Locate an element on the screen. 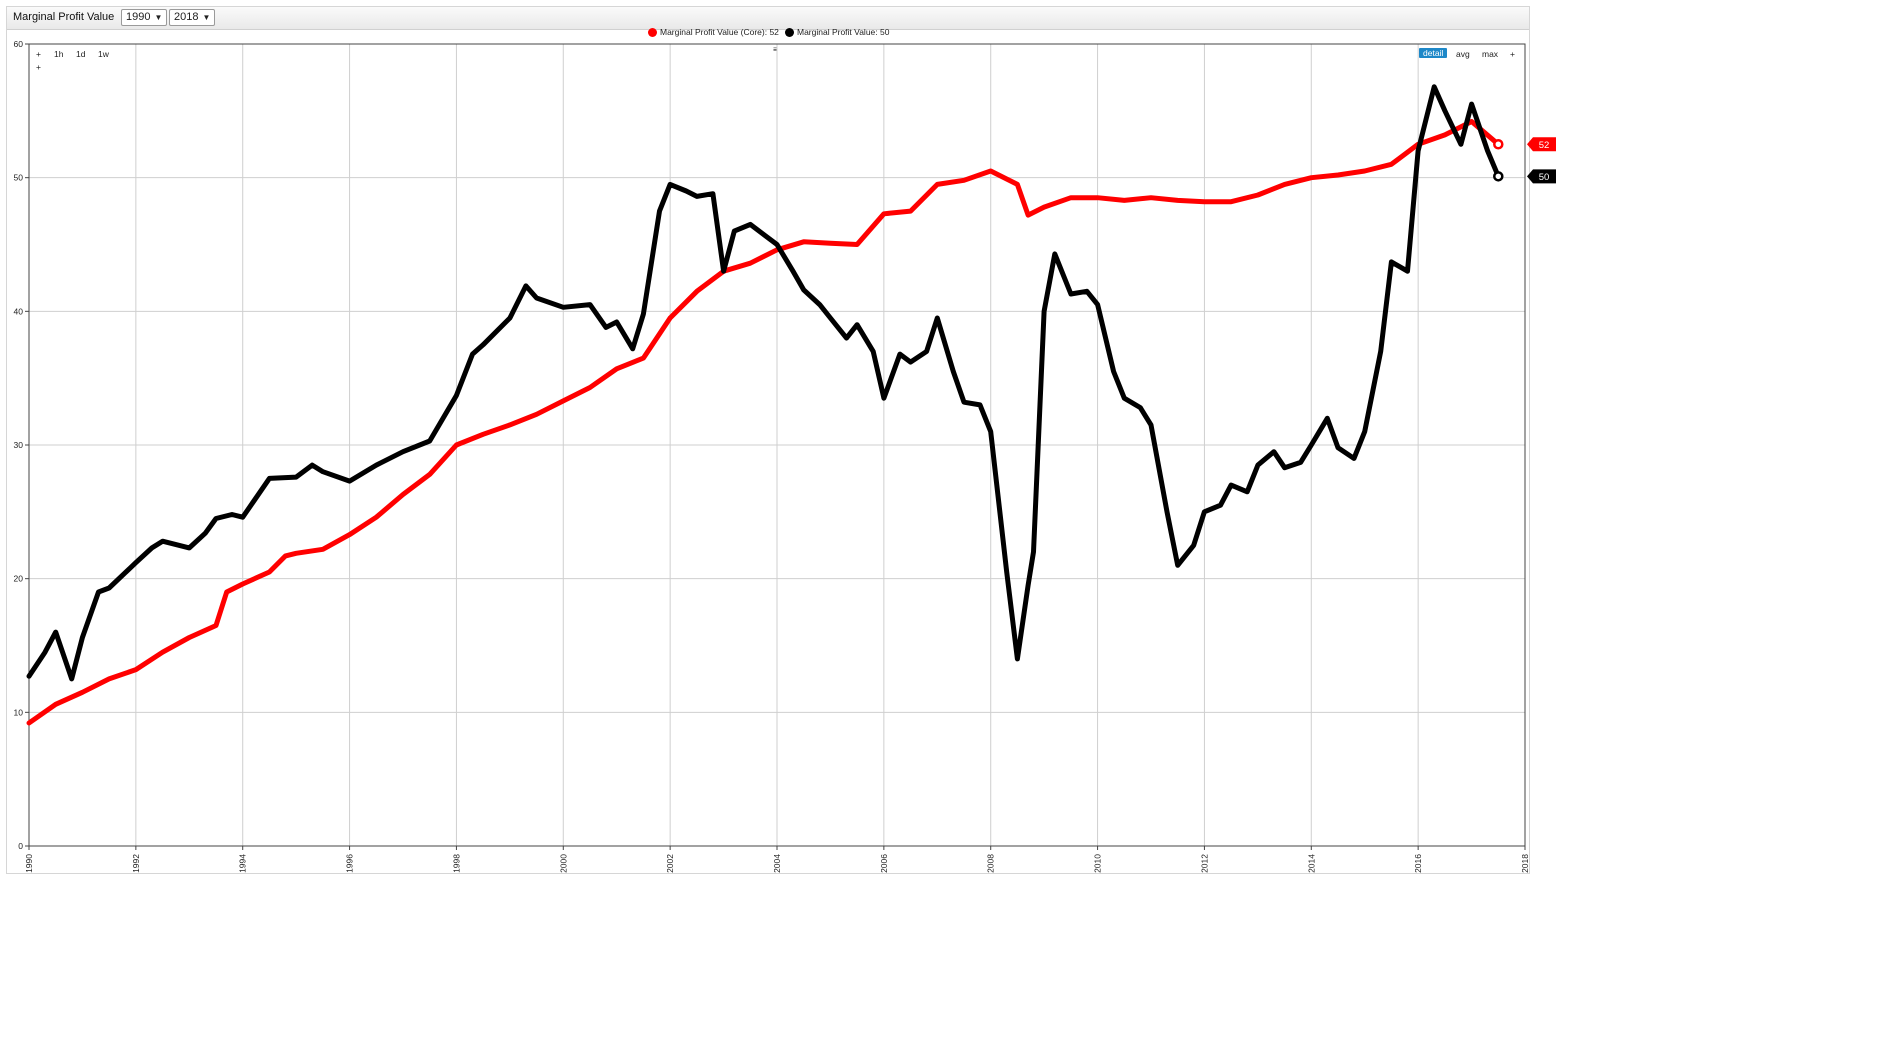  svg-text: 50 is located at coordinates (1544, 177).